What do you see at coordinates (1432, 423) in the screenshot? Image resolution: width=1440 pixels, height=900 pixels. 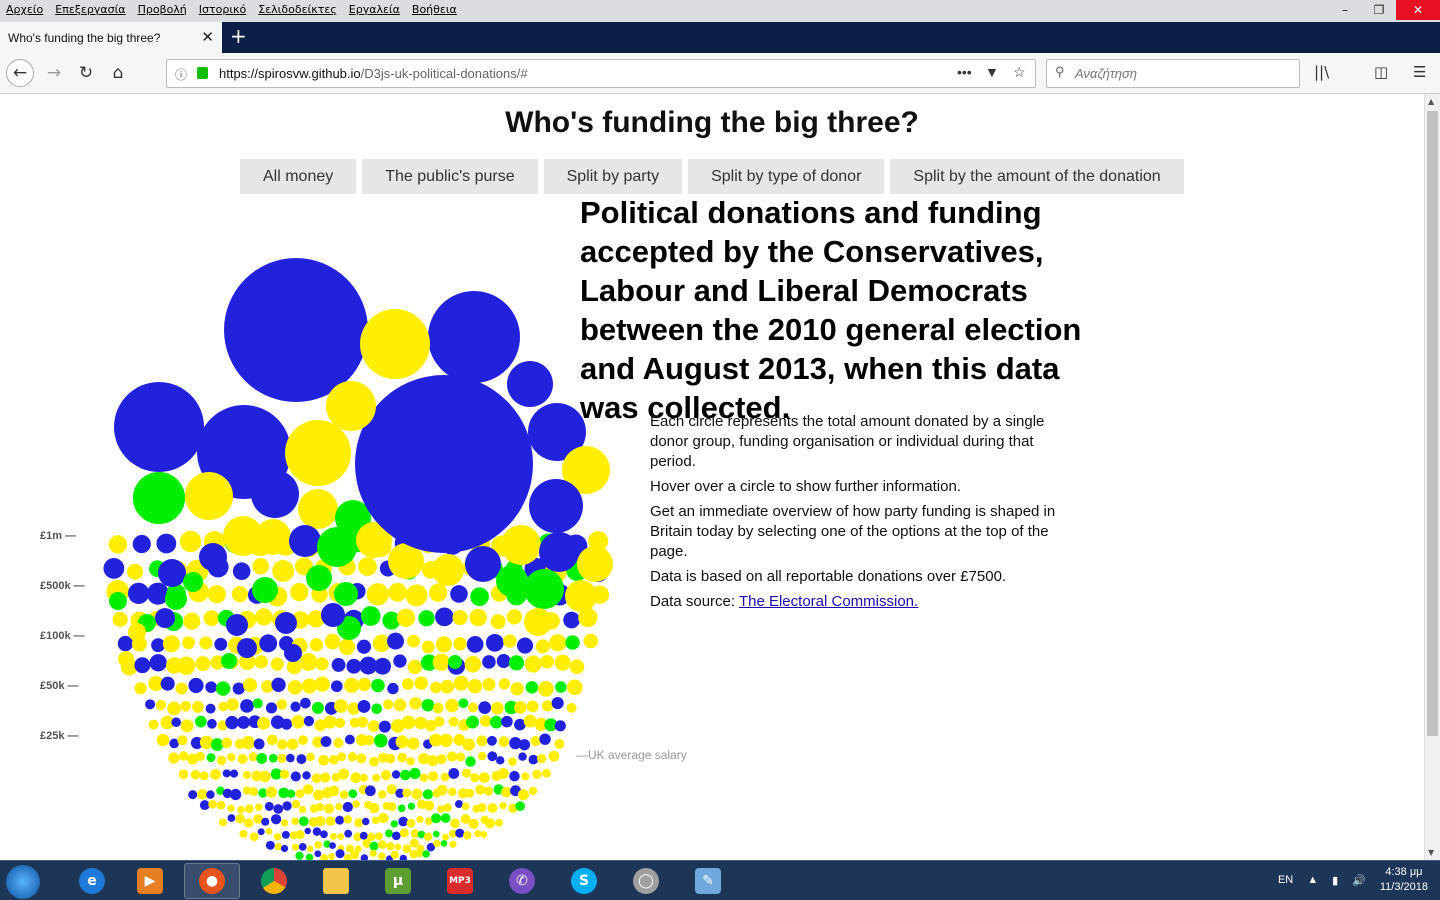 I see `scrollbar-thumb` at bounding box center [1432, 423].